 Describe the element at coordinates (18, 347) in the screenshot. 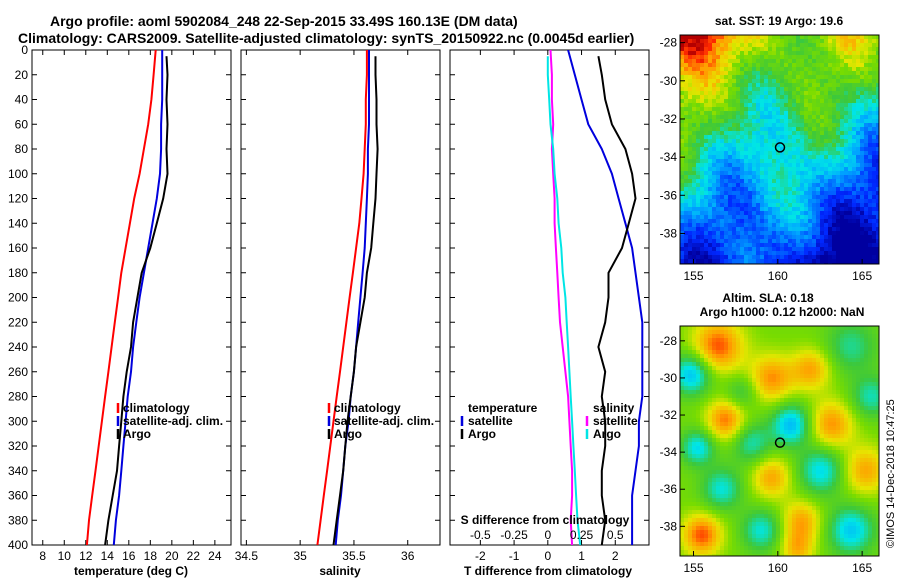

I see `depth-tick-label: 240` at that location.